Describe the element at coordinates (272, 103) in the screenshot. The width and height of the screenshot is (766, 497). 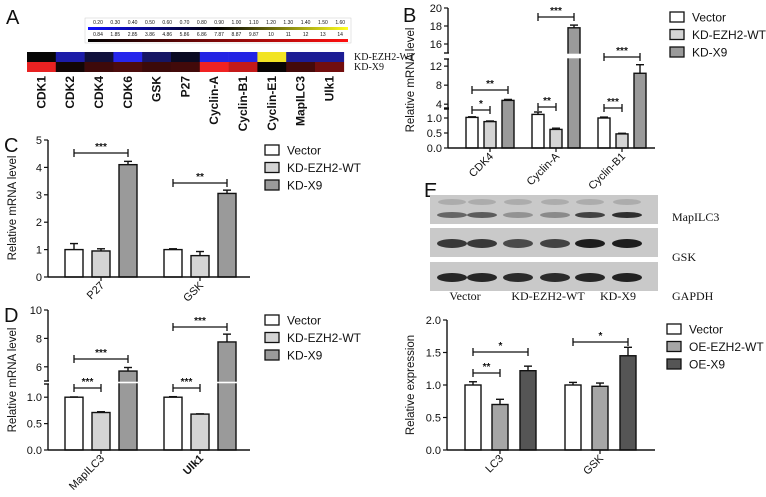
I see `gene-label: Cyclin-E1` at that location.